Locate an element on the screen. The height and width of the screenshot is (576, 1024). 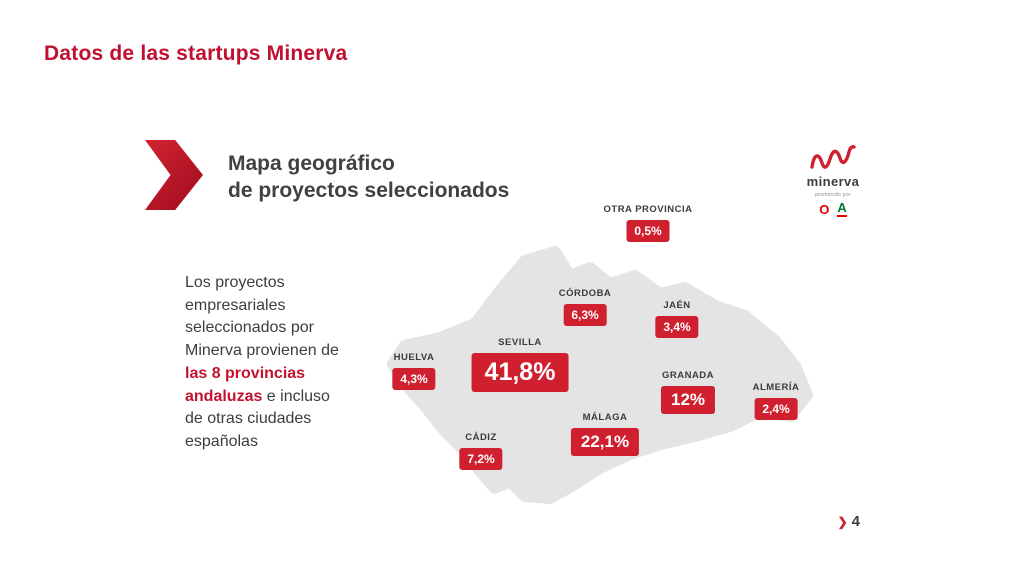
province-name: OTRA PROVINCIA is located at coordinates (648, 209).